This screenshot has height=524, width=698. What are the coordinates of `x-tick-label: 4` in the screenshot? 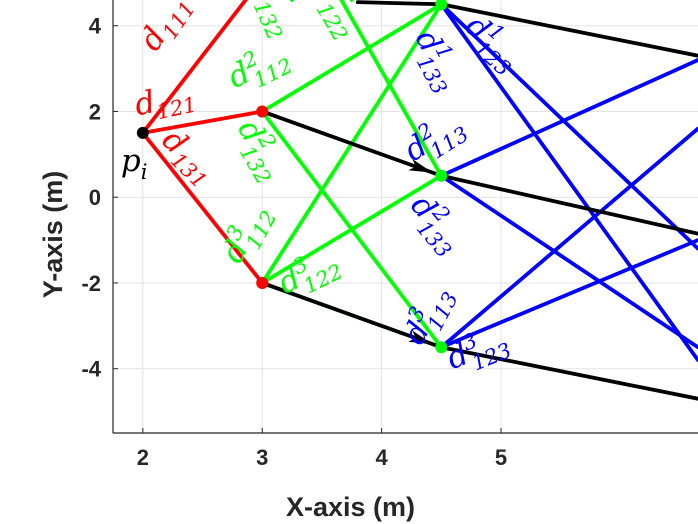 It's located at (381, 457).